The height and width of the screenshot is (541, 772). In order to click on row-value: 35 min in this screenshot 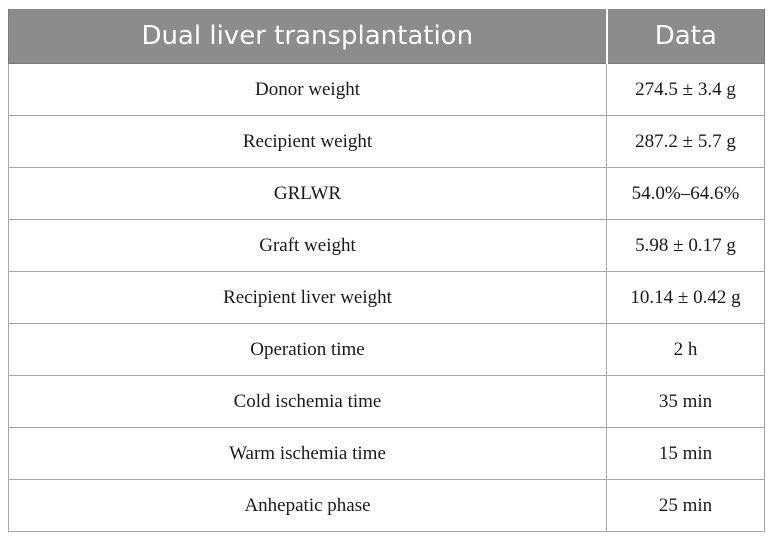, I will do `click(685, 401)`.